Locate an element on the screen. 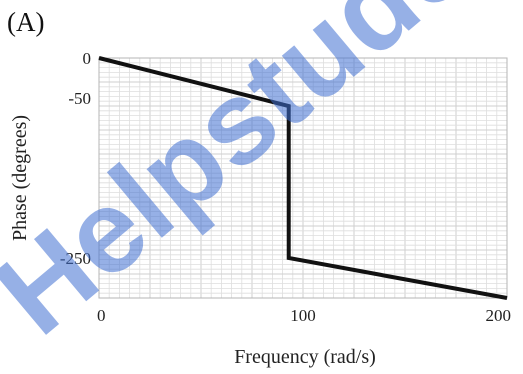  x-tick-label: 100 is located at coordinates (303, 315).